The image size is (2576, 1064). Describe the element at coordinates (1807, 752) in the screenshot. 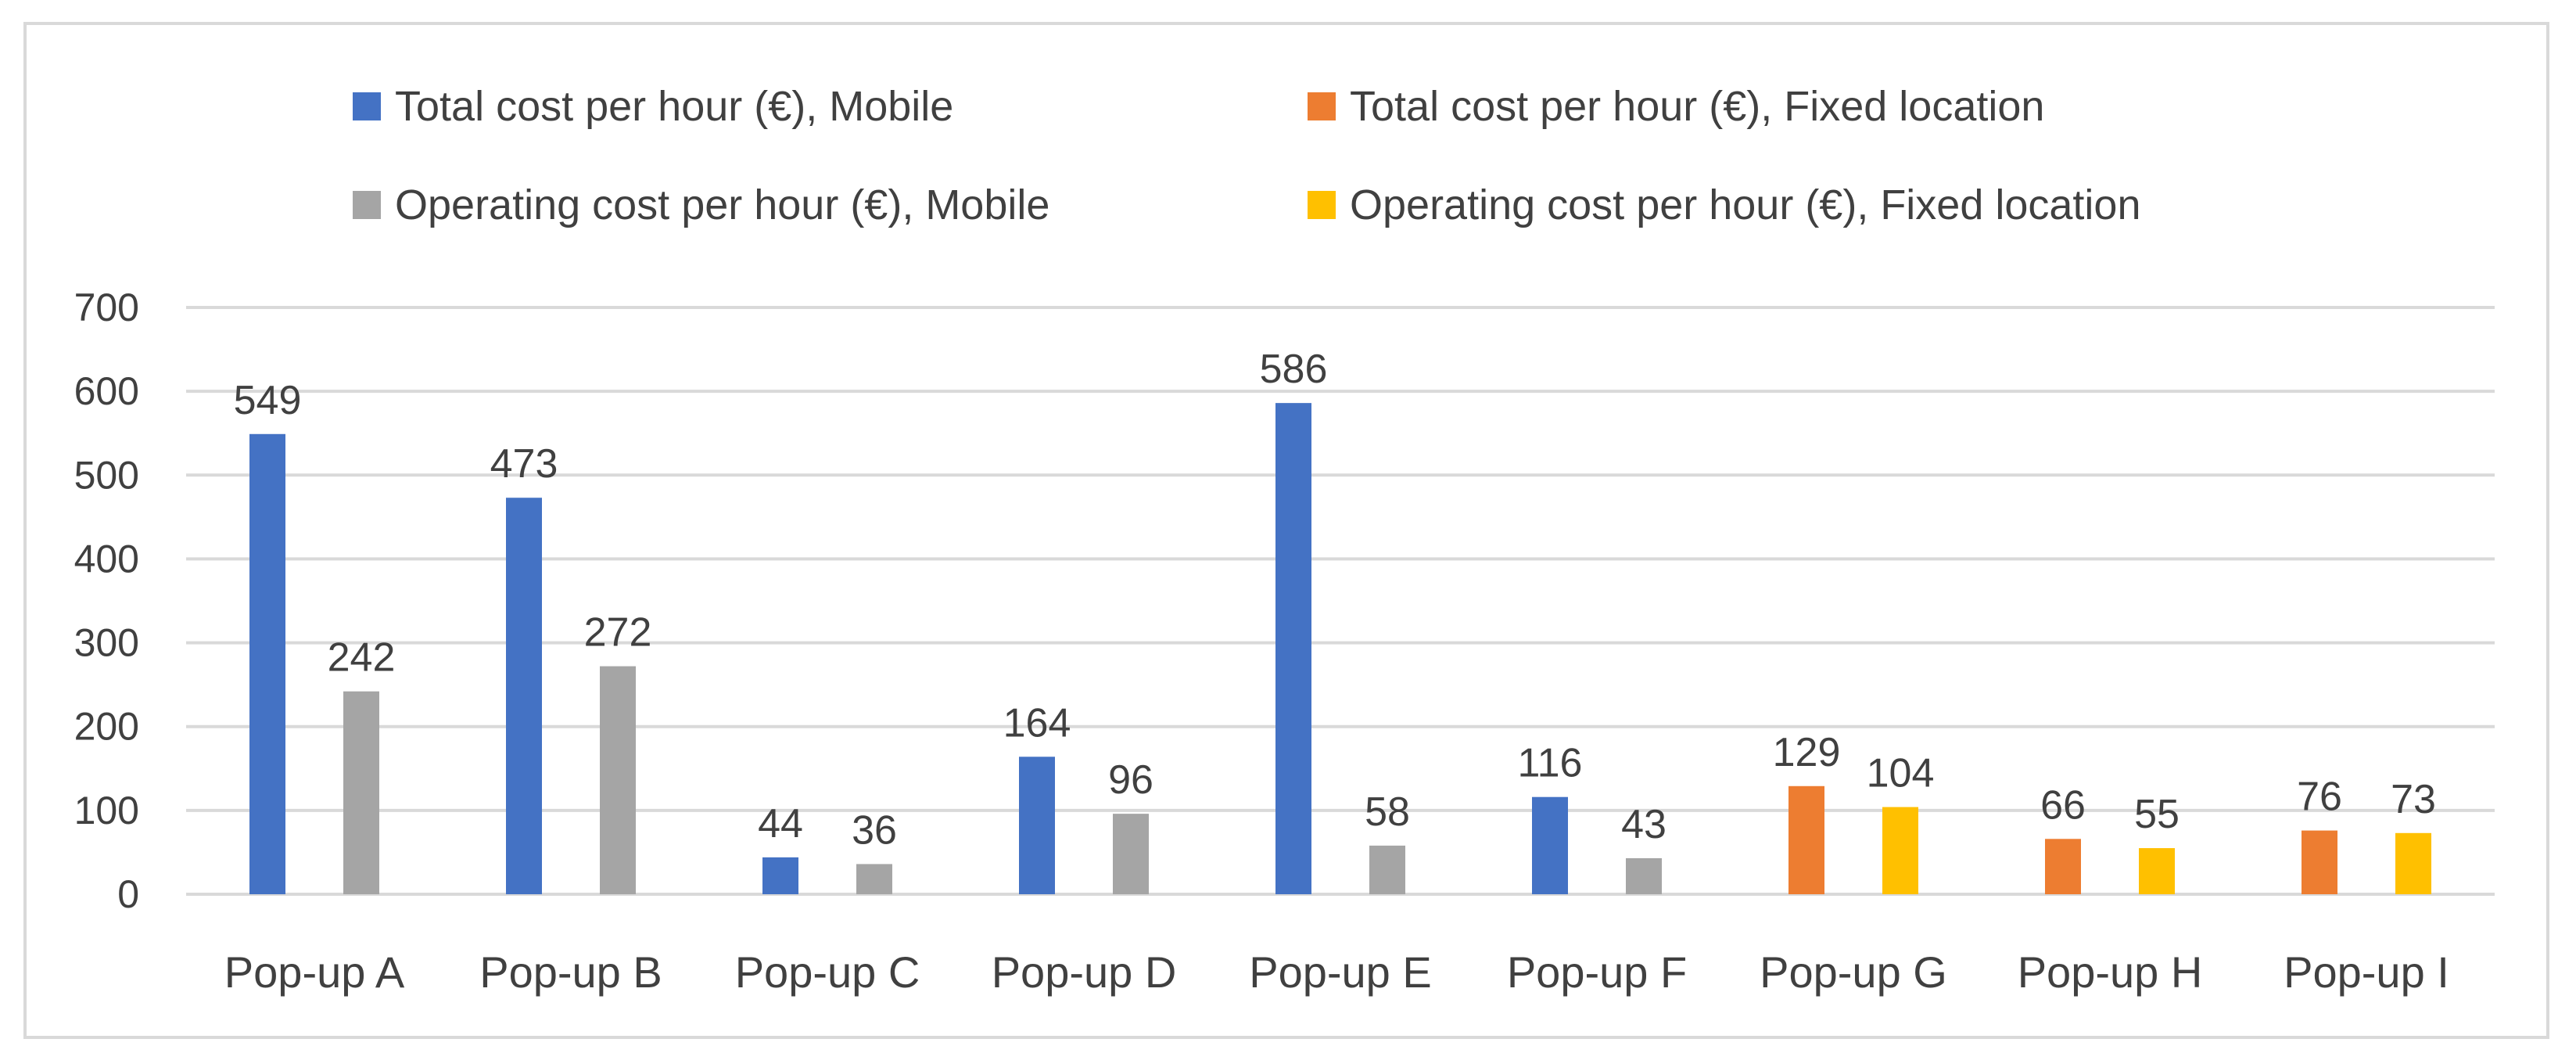

I see `data-label: 129` at that location.